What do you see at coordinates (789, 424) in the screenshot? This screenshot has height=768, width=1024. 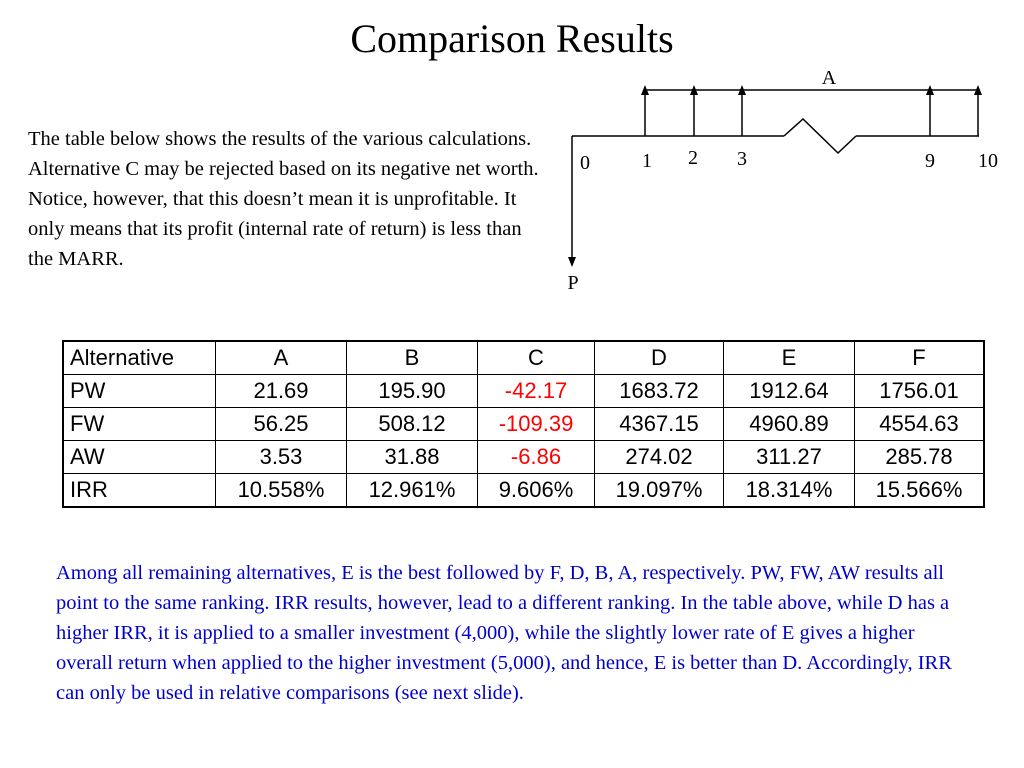 I see `table-cell: 4960.89` at bounding box center [789, 424].